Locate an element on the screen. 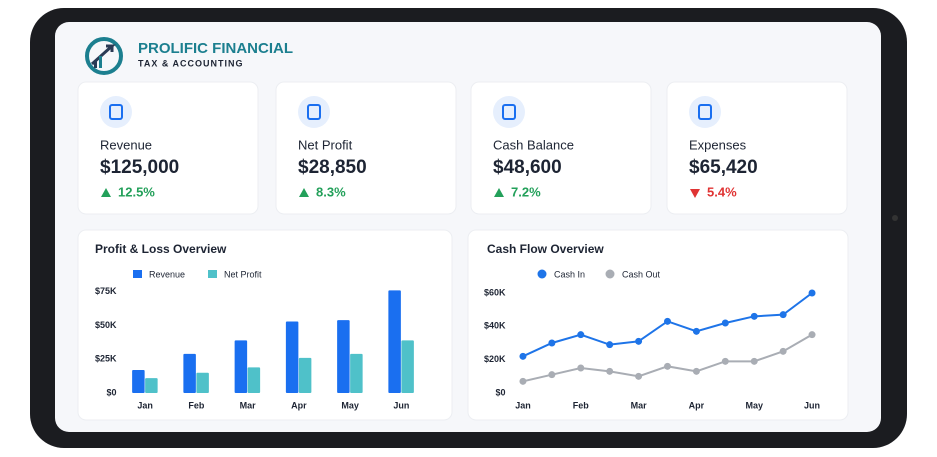 This screenshot has width=937, height=457. kpi-change: 12.5% is located at coordinates (136, 191).